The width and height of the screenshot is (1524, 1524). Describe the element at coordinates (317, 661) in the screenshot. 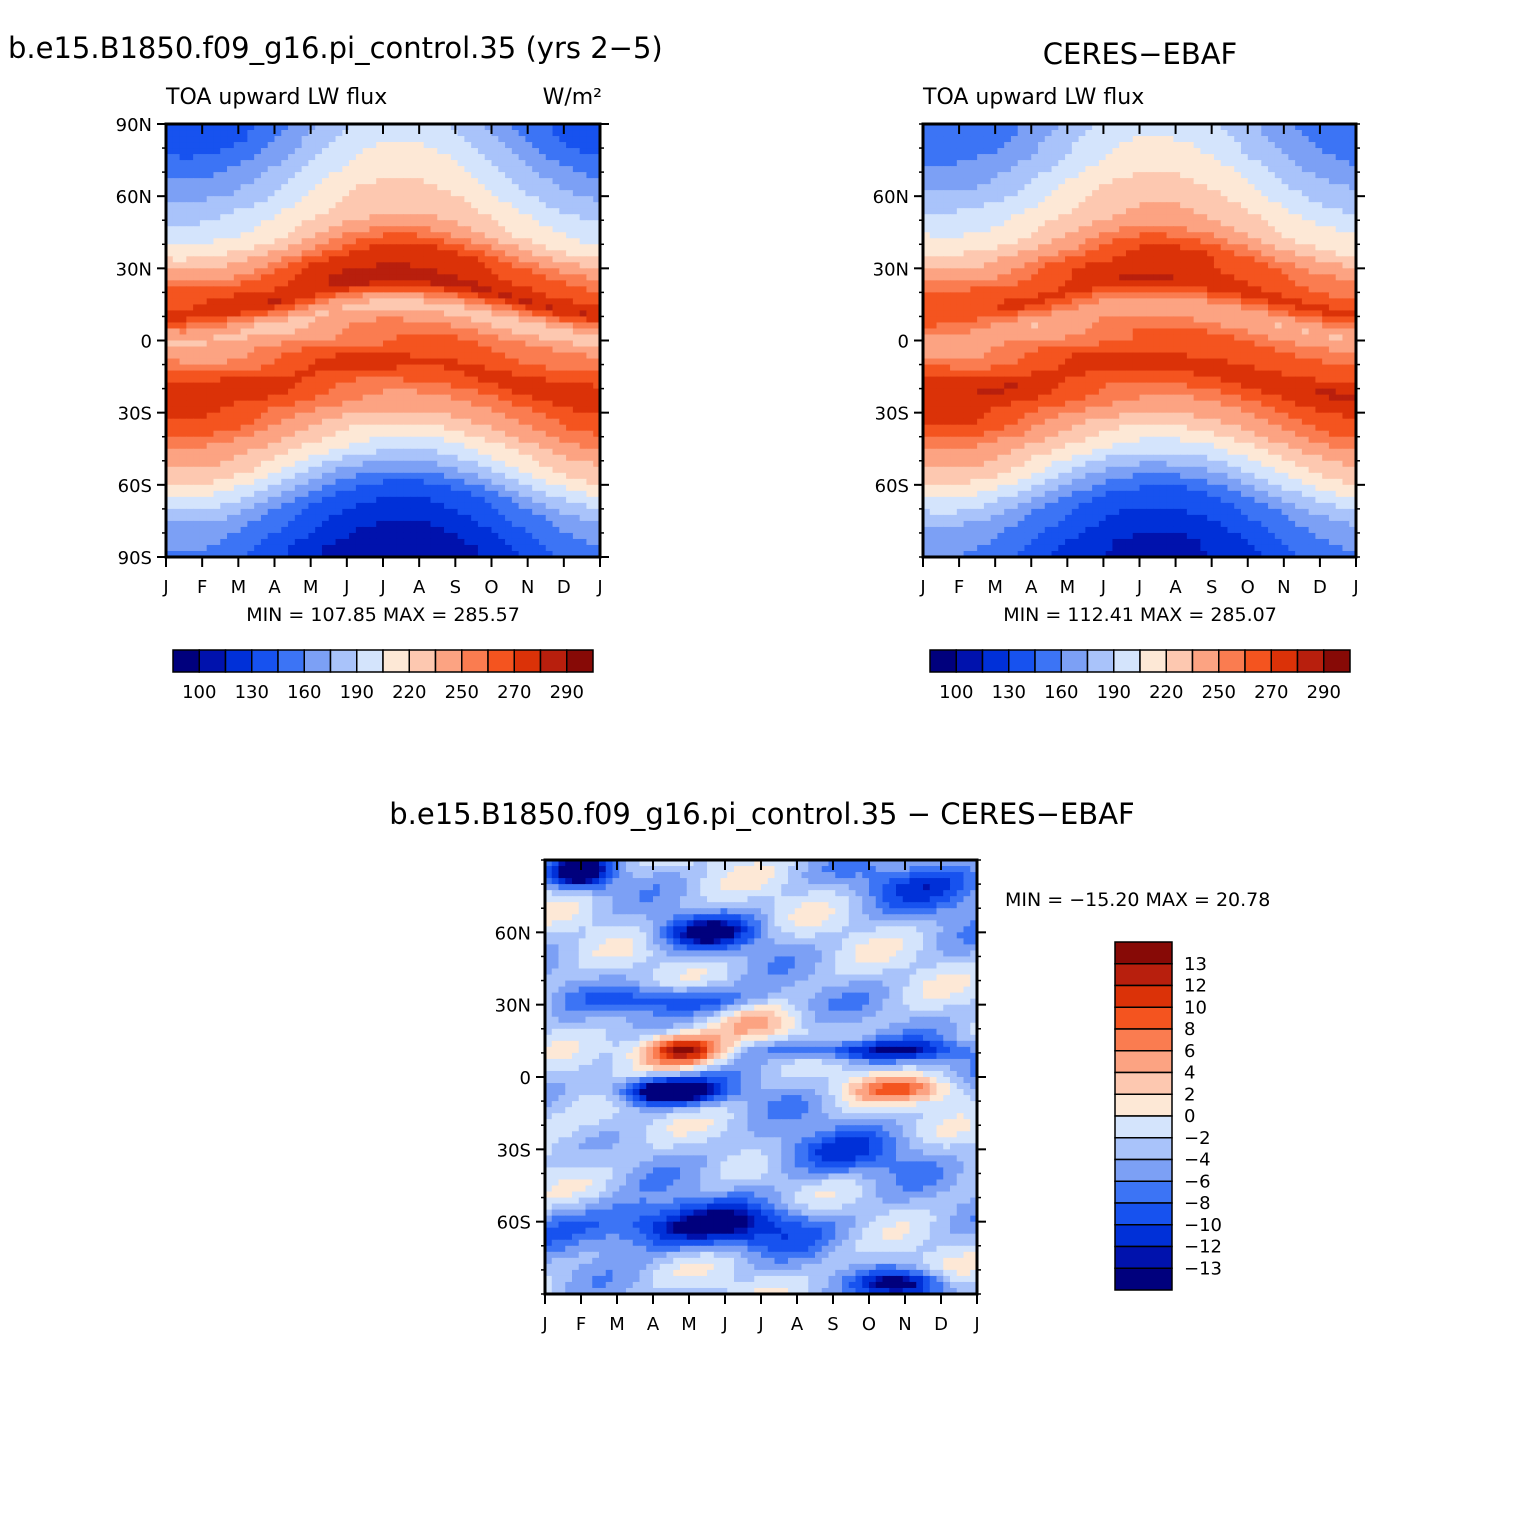

I see `colorbar-box` at that location.